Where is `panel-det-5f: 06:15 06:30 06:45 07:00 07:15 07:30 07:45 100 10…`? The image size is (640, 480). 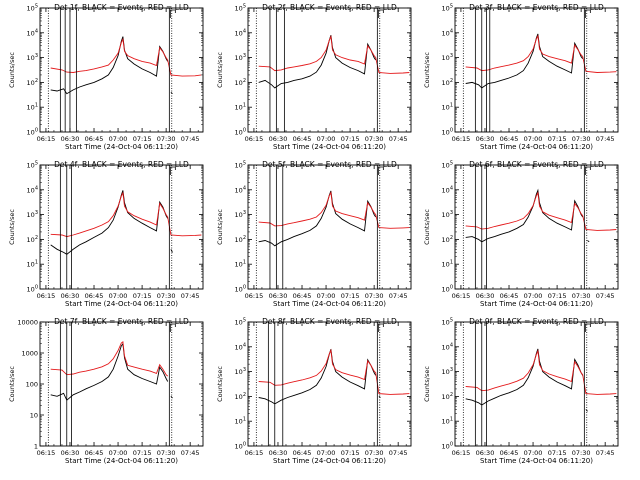 panel-det-5f: 06:15 06:30 06:45 07:00 07:15 07:30 07:45 100 10… is located at coordinates (314, 234).